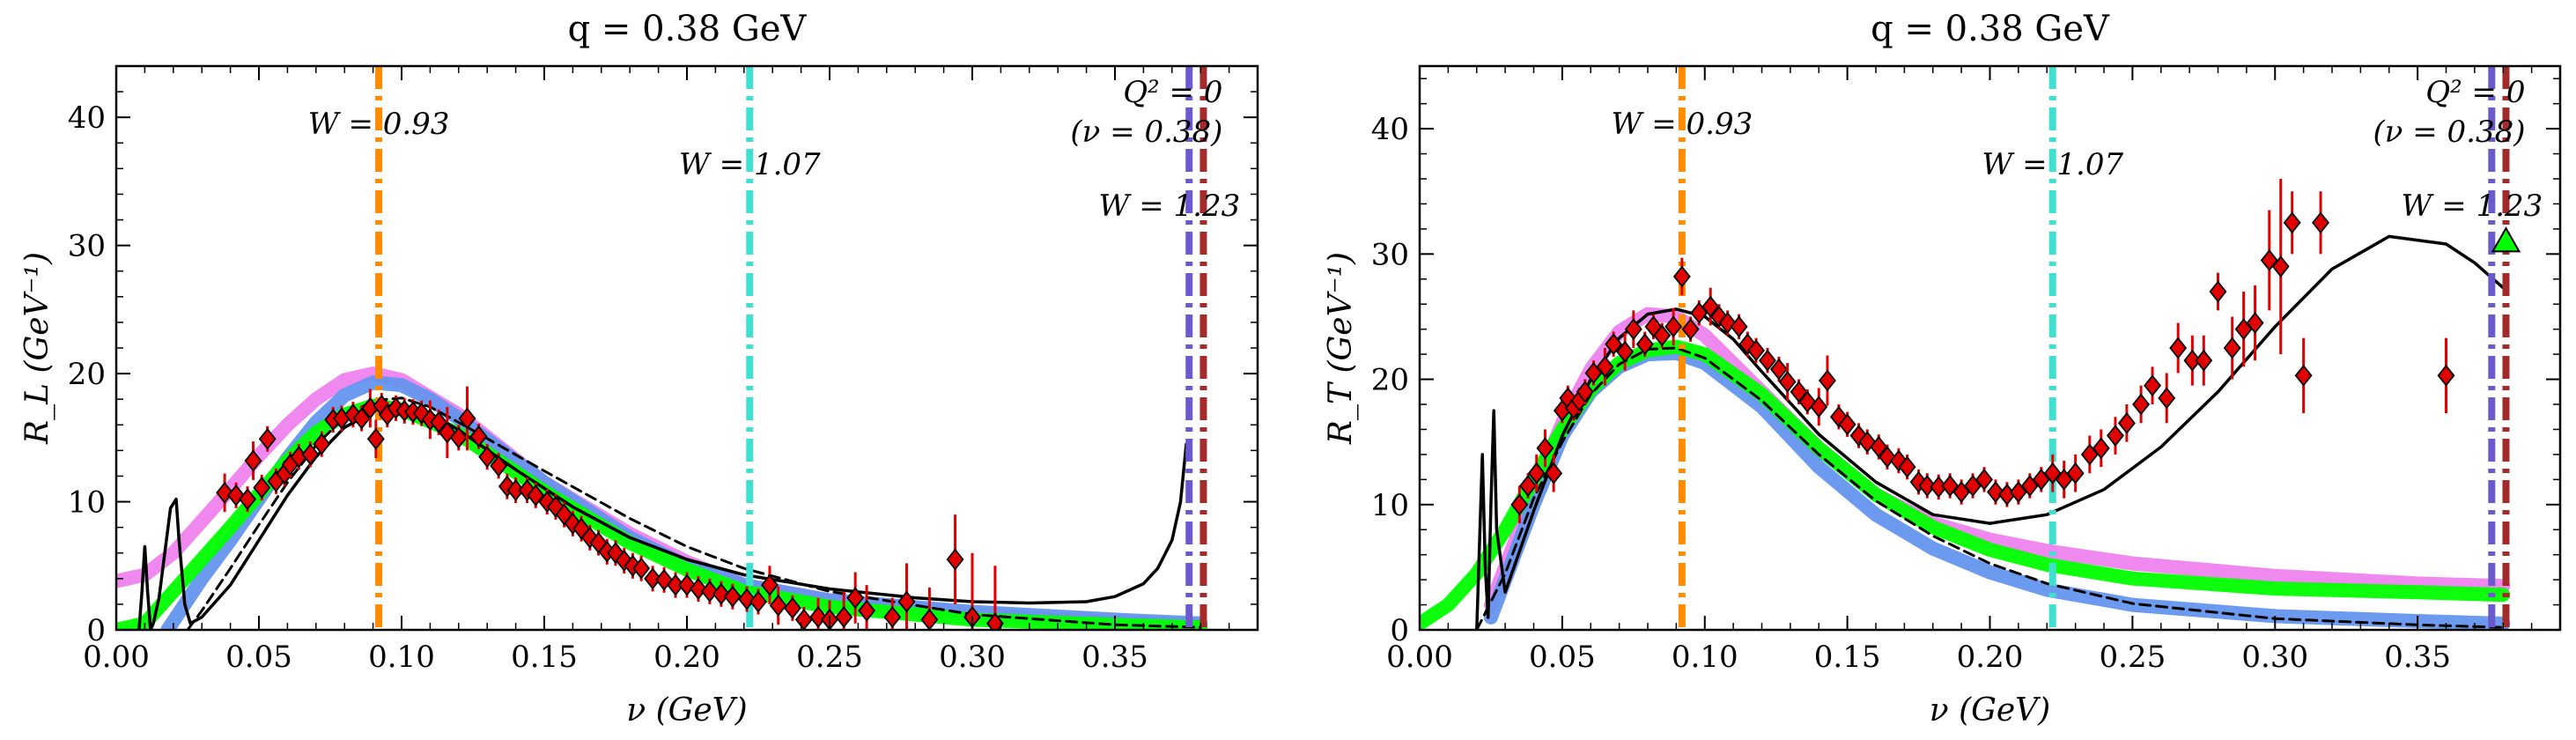 The width and height of the screenshot is (2576, 740). What do you see at coordinates (2274, 657) in the screenshot?
I see `x-tick-label: 0.30` at bounding box center [2274, 657].